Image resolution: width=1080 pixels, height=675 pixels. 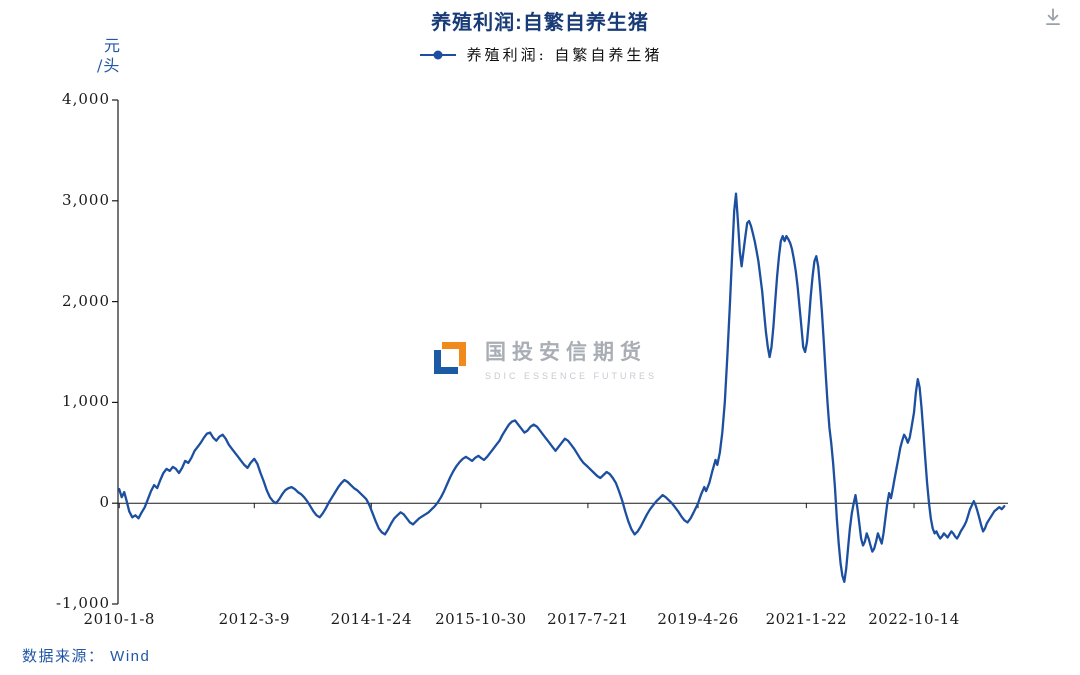 I want to click on x-axis-tick-label: 2014-1-24, so click(x=371, y=619).